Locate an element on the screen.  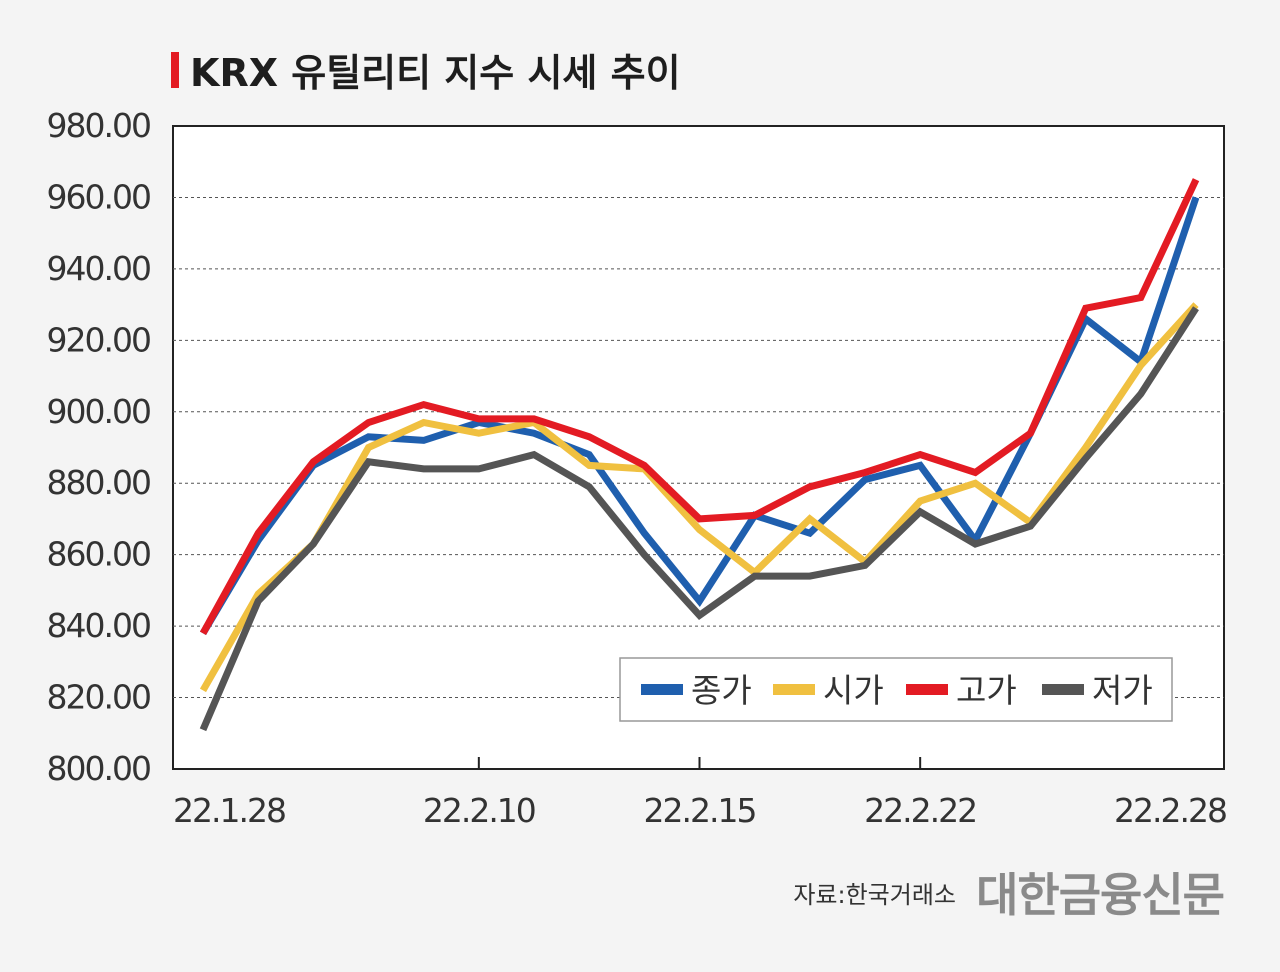
legend-label: 고가 is located at coordinates (986, 690).